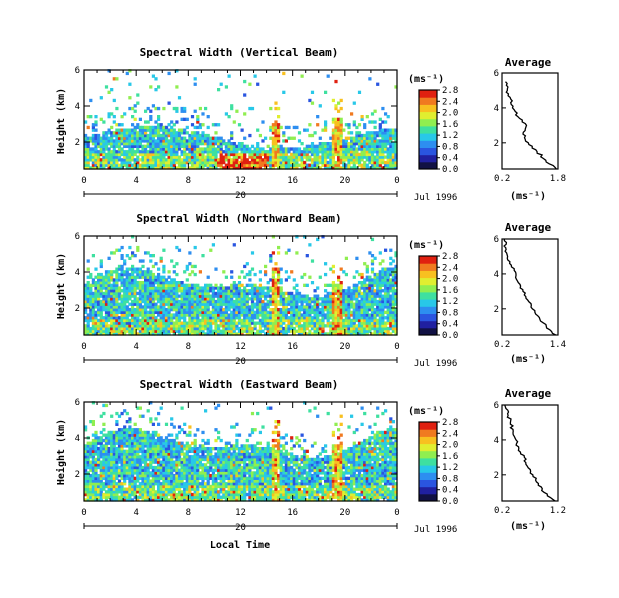 The image size is (619, 598). What do you see at coordinates (426, 245) in the screenshot?
I see `colorbar-unit: (ms⁻¹)` at bounding box center [426, 245].